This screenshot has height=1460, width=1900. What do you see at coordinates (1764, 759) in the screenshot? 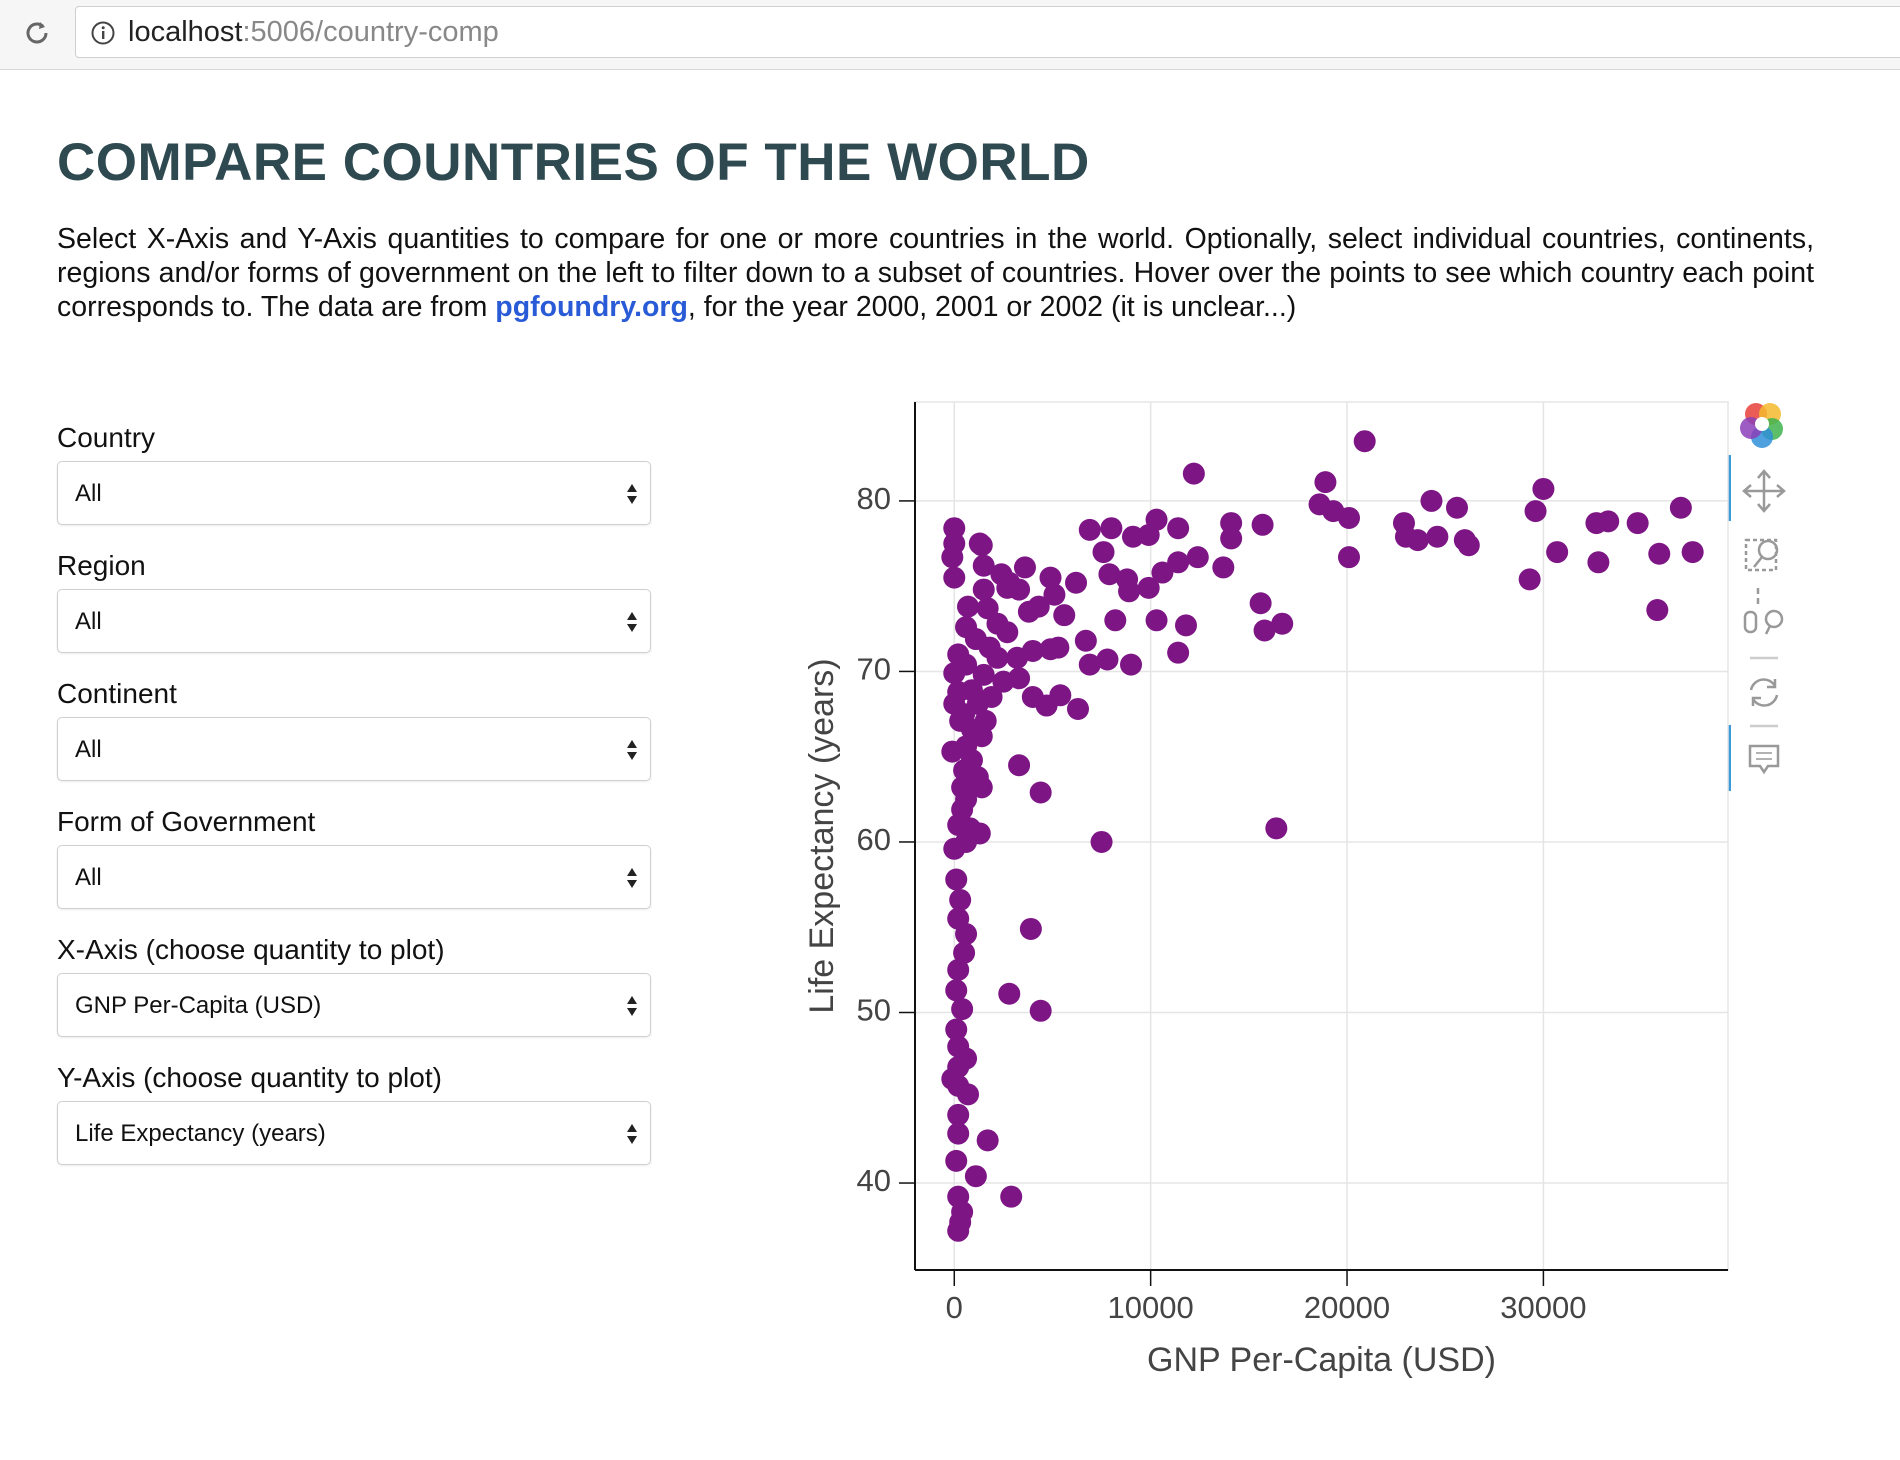
I see `hover-tool` at bounding box center [1764, 759].